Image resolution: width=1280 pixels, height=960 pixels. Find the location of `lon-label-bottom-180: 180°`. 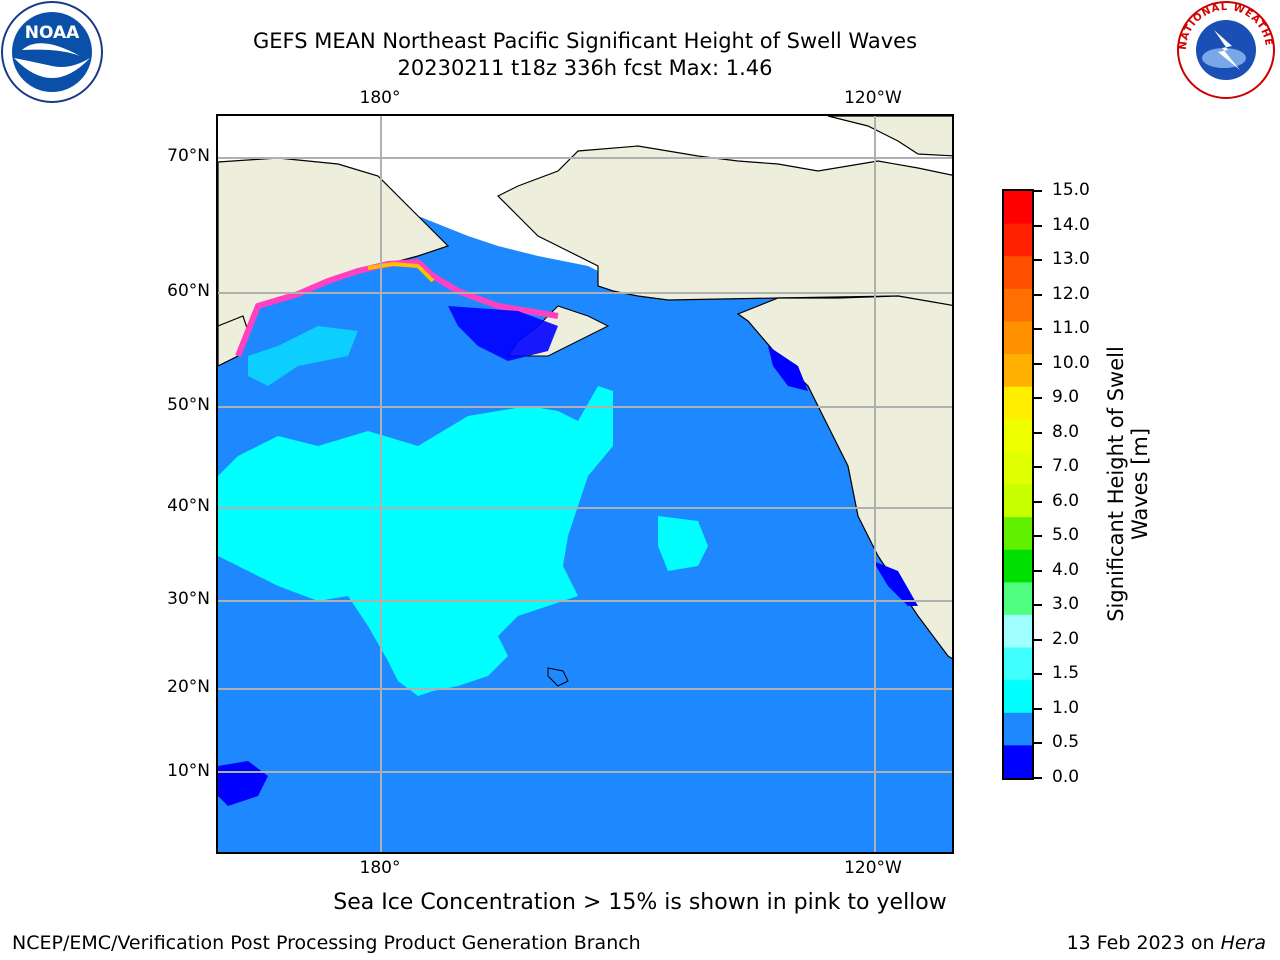

lon-label-bottom-180: 180° is located at coordinates (380, 868).